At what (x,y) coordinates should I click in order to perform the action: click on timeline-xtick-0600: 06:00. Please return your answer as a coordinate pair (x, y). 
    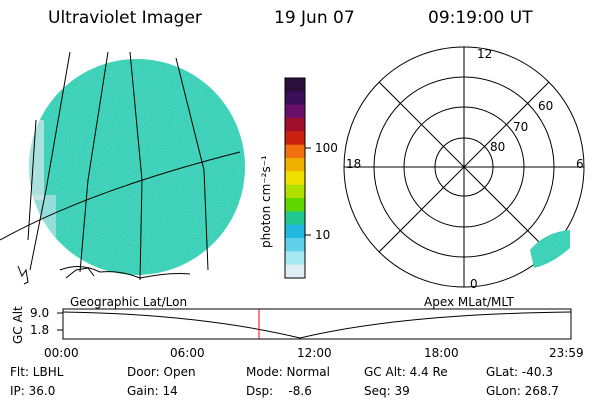
    Looking at the image, I should click on (187, 353).